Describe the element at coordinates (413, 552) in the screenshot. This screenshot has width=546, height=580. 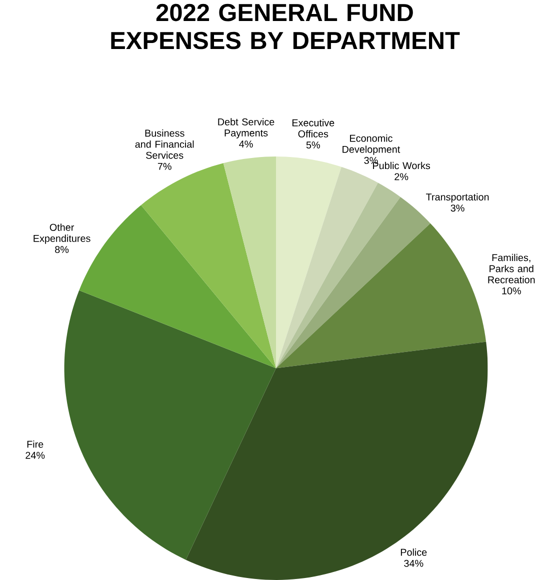
I see `slice-label: Police` at that location.